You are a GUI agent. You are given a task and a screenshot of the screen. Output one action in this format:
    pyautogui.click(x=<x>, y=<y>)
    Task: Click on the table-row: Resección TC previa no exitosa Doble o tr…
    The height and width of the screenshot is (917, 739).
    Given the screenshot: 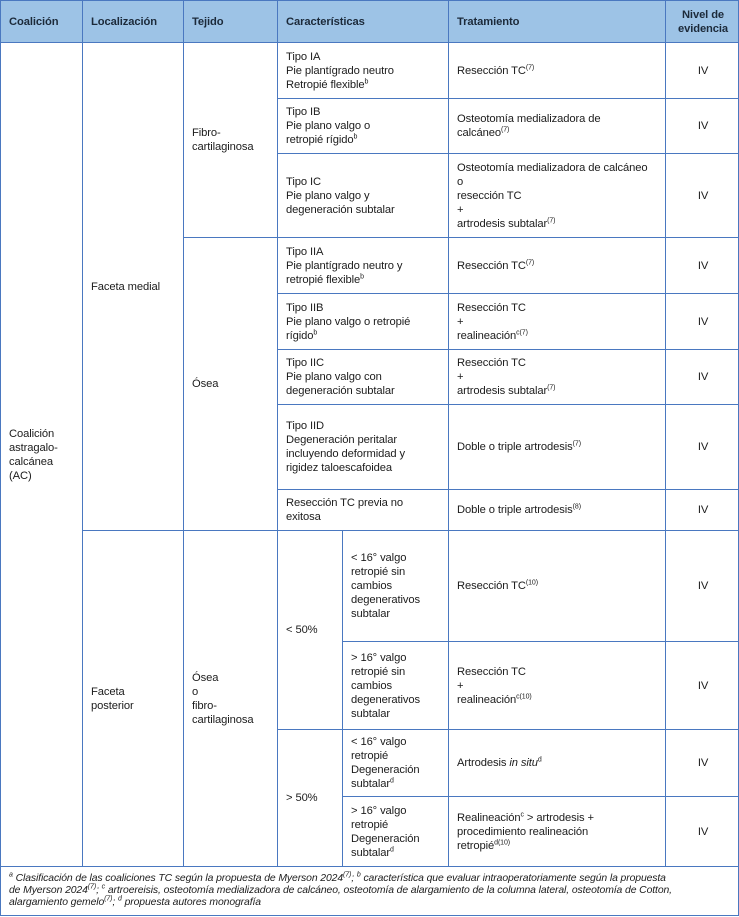 What is the action you would take?
    pyautogui.click(x=370, y=510)
    